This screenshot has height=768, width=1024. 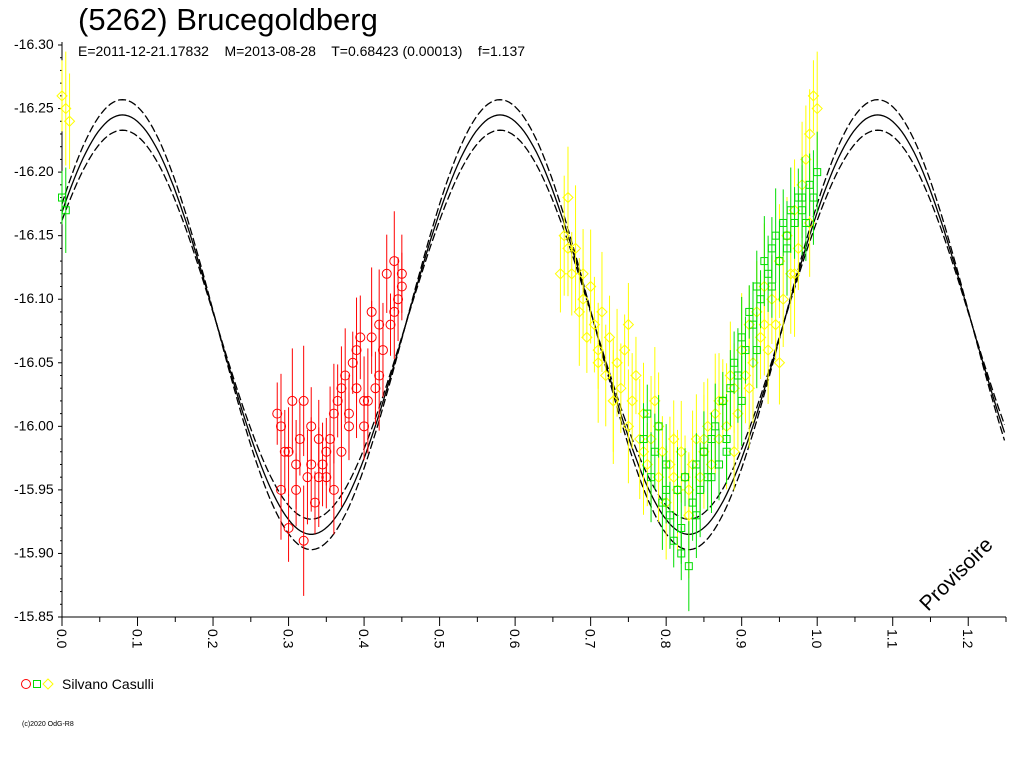 What do you see at coordinates (440, 639) in the screenshot?
I see `x-tick-label: 0.5` at bounding box center [440, 639].